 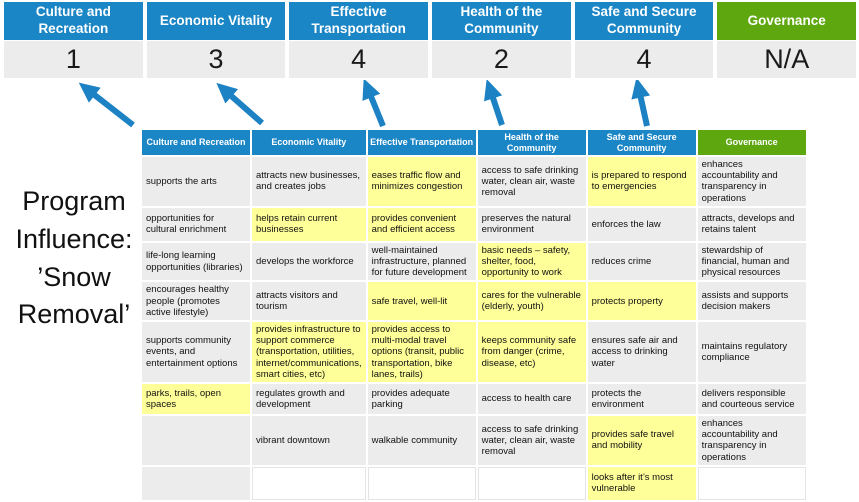 What do you see at coordinates (309, 142) in the screenshot?
I see `matrix-header-economic-vitality: Economic Vitality` at bounding box center [309, 142].